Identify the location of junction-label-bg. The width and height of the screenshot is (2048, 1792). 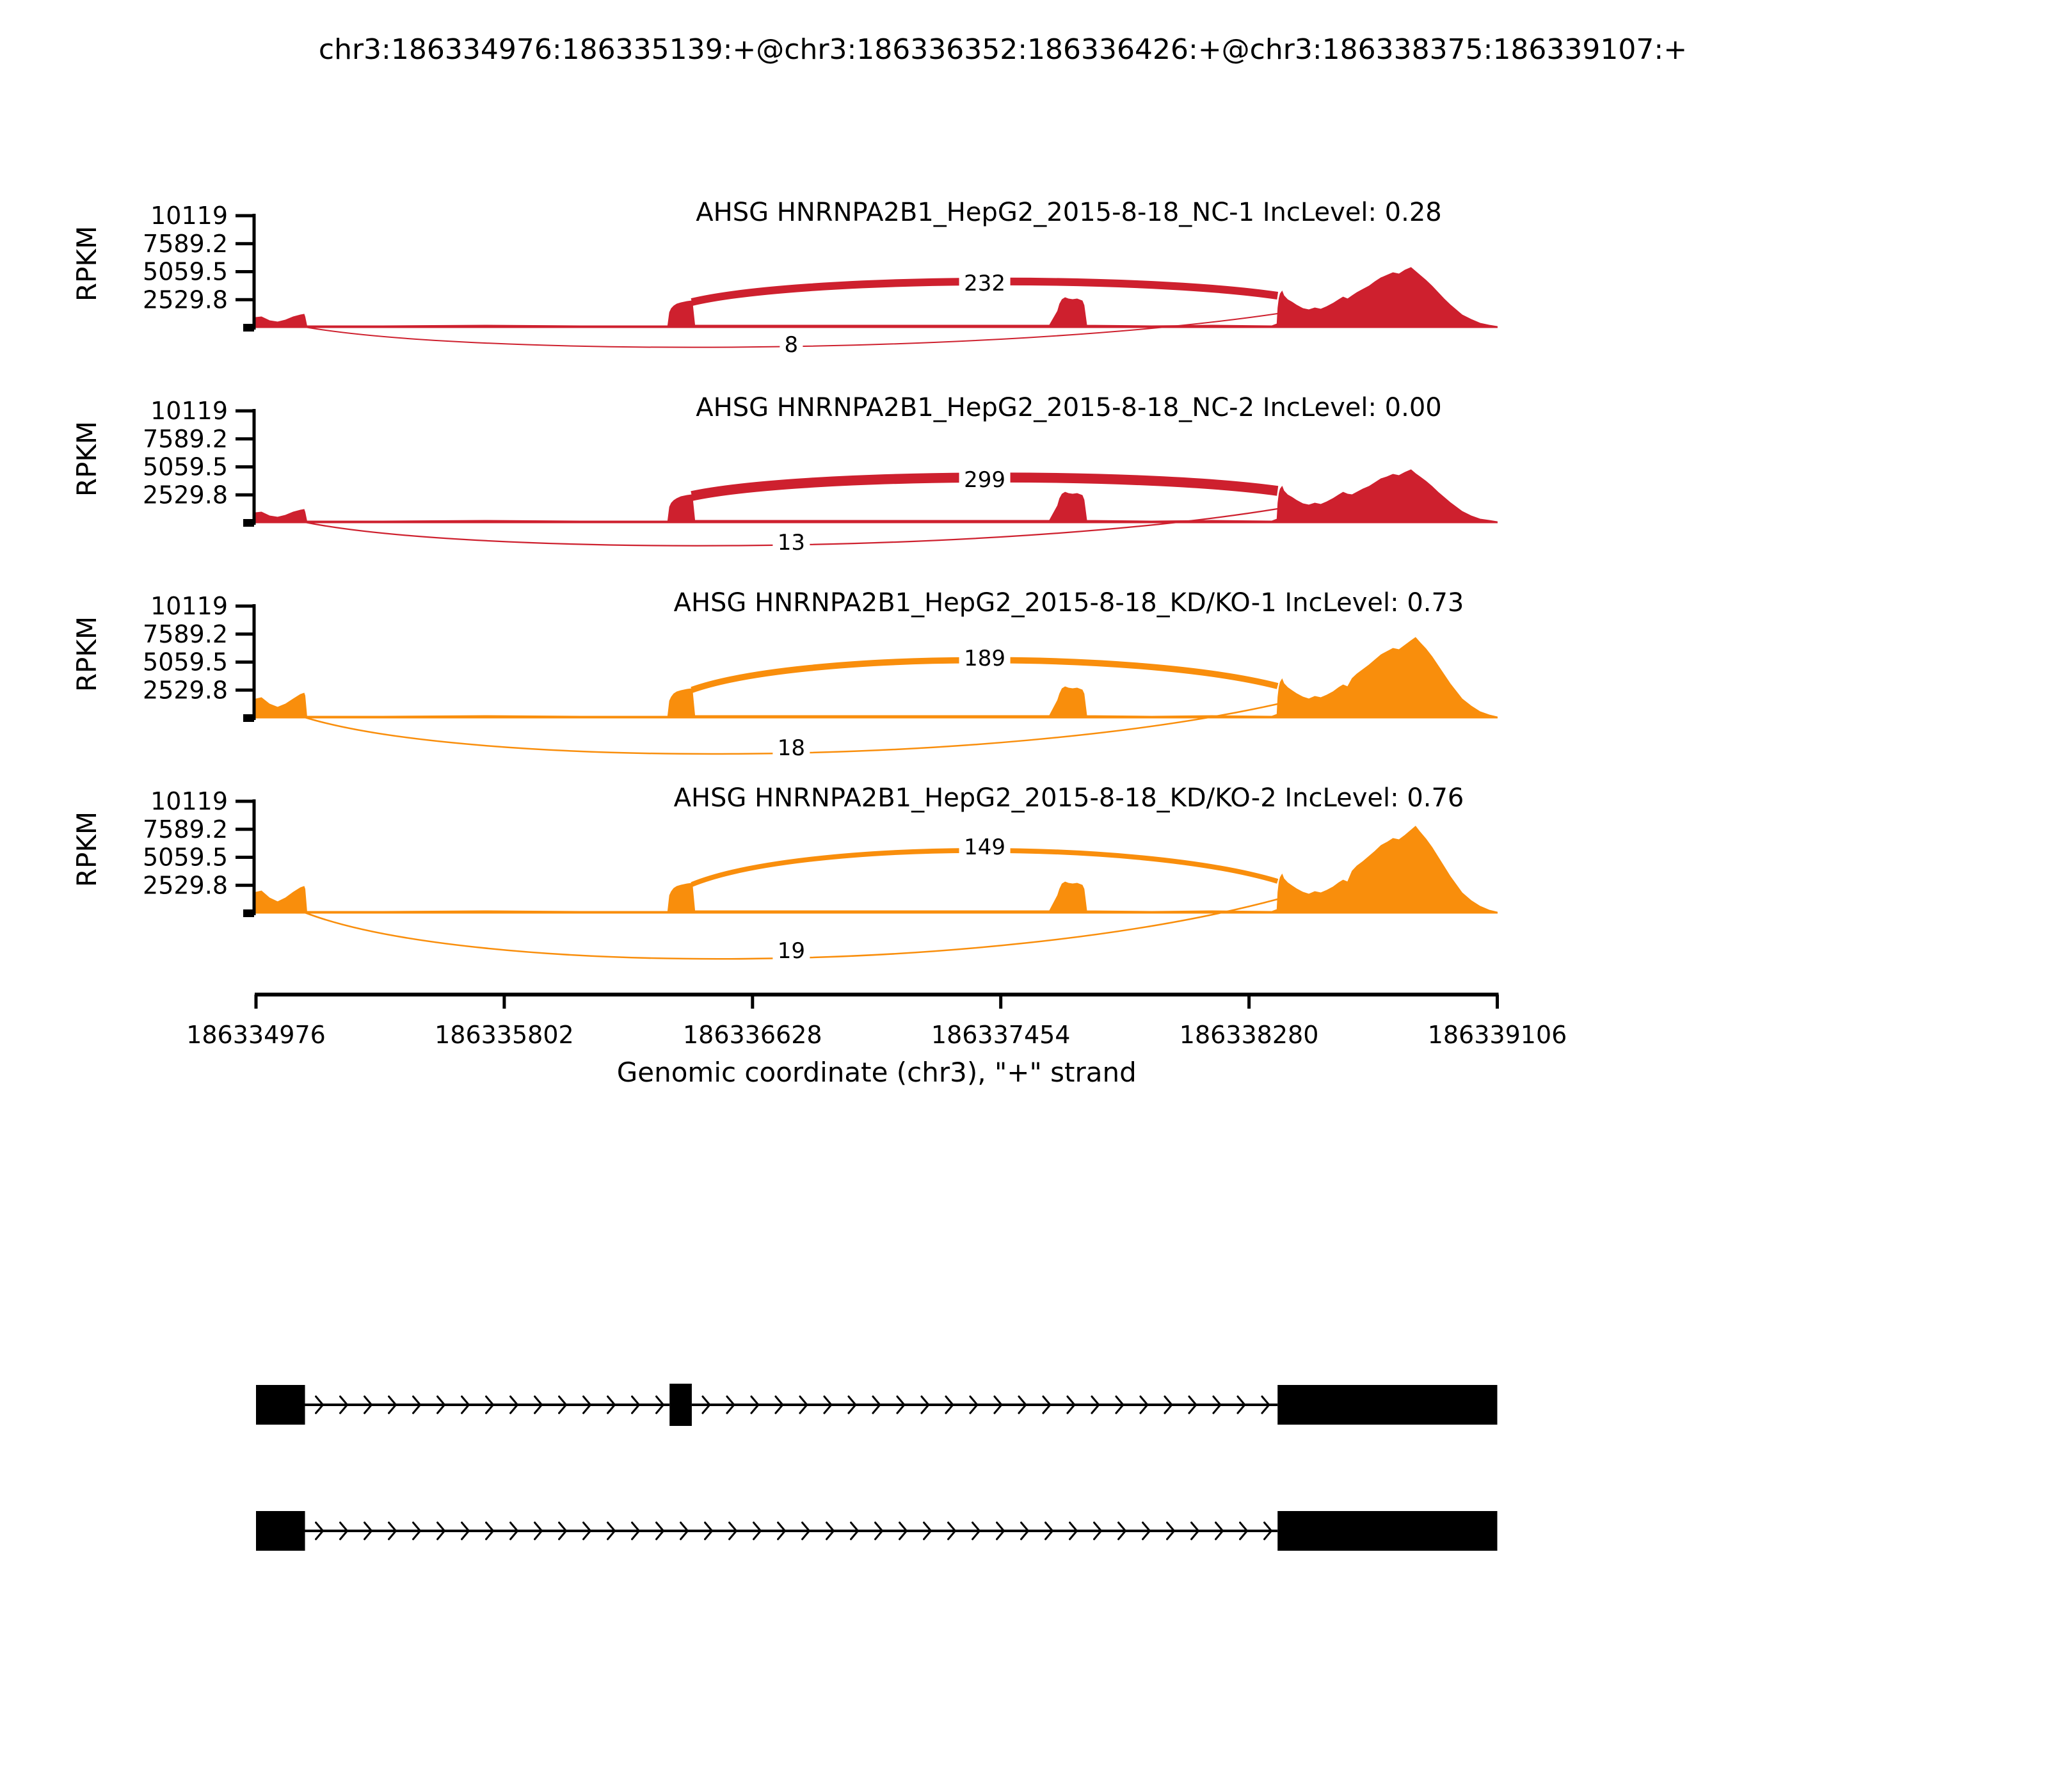
(791, 344).